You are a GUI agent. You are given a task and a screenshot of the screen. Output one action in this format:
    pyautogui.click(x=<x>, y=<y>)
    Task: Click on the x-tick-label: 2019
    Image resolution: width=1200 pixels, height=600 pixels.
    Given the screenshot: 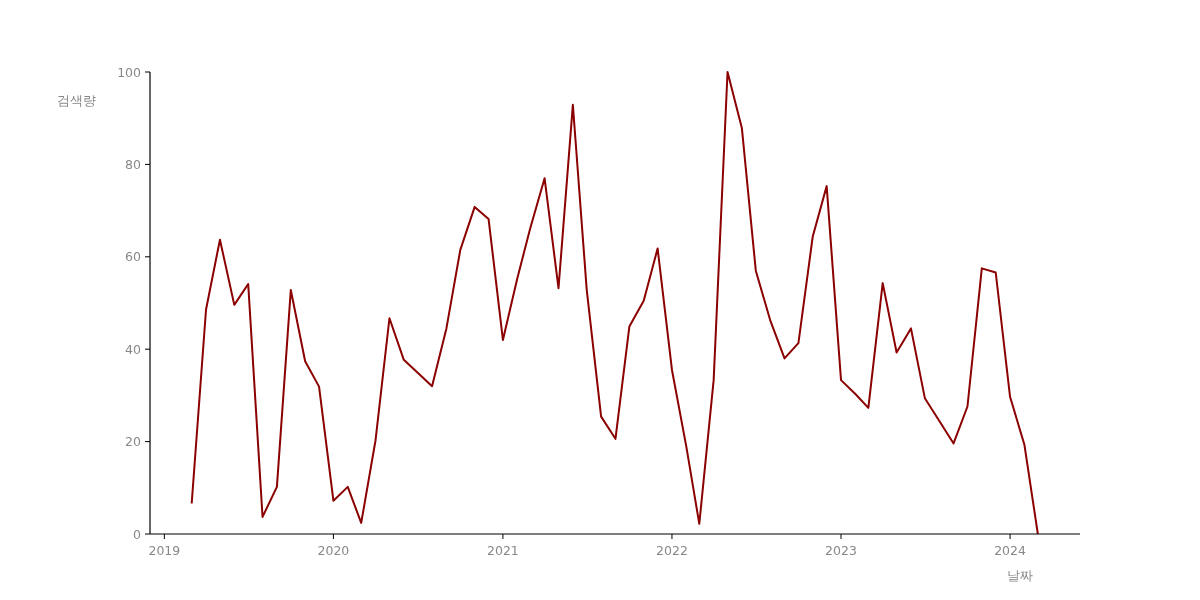 What is the action you would take?
    pyautogui.click(x=164, y=550)
    